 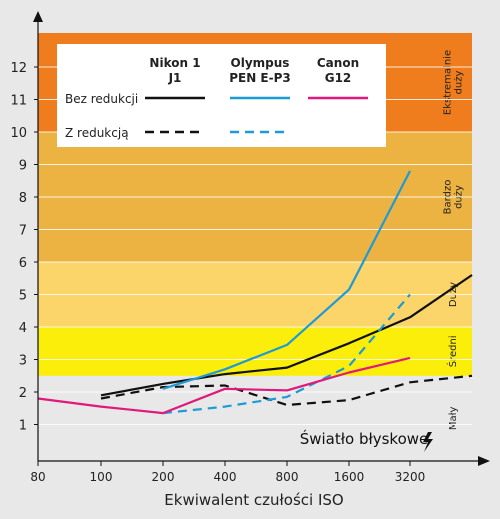 I want to click on legend-column-title: Olympus, so click(x=260, y=63).